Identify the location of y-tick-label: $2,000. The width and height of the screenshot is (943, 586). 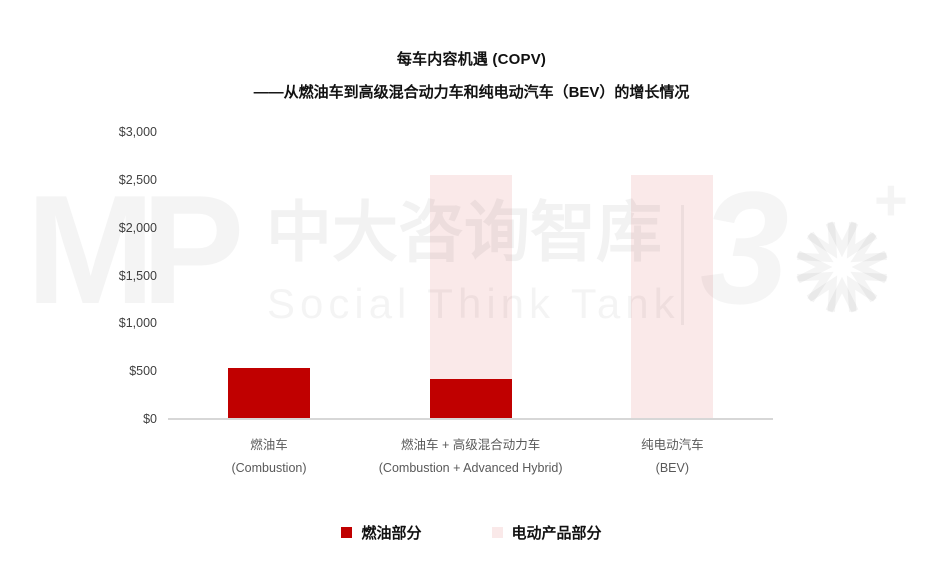
(137, 227).